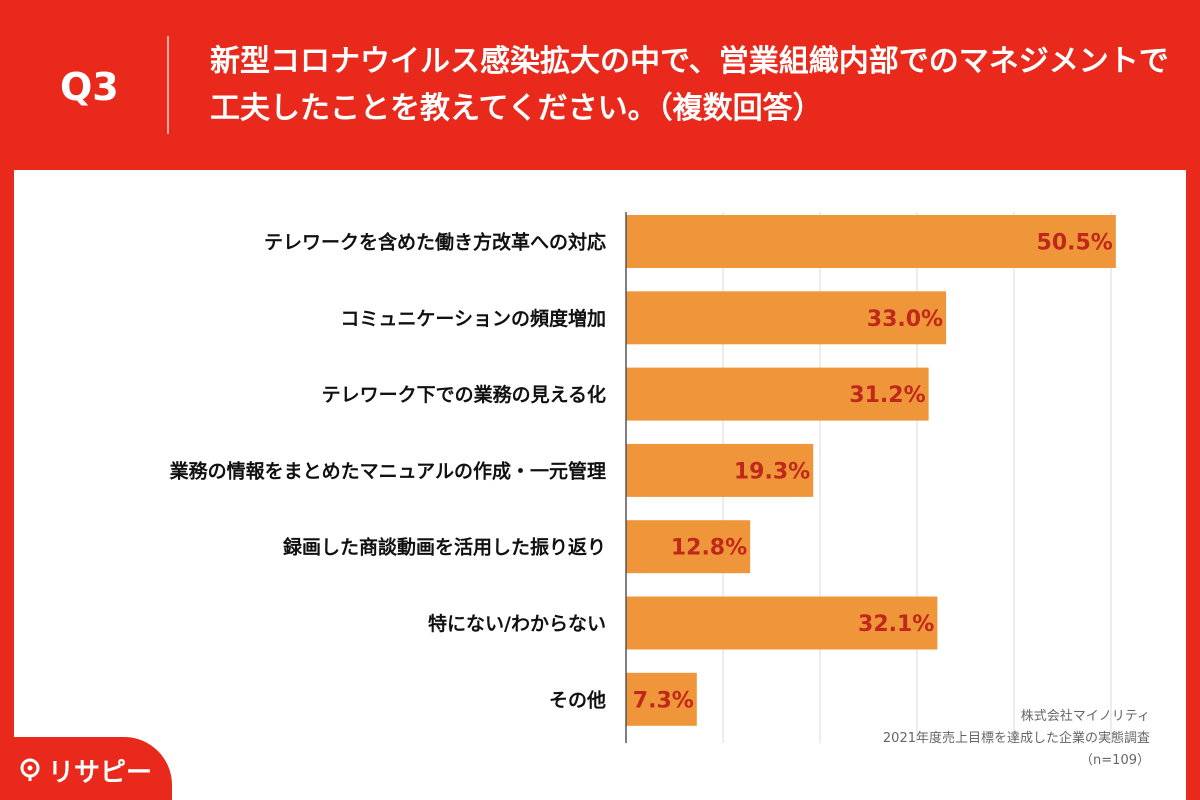 This screenshot has height=800, width=1200. What do you see at coordinates (709, 548) in the screenshot?
I see `value-label: 12.8%` at bounding box center [709, 548].